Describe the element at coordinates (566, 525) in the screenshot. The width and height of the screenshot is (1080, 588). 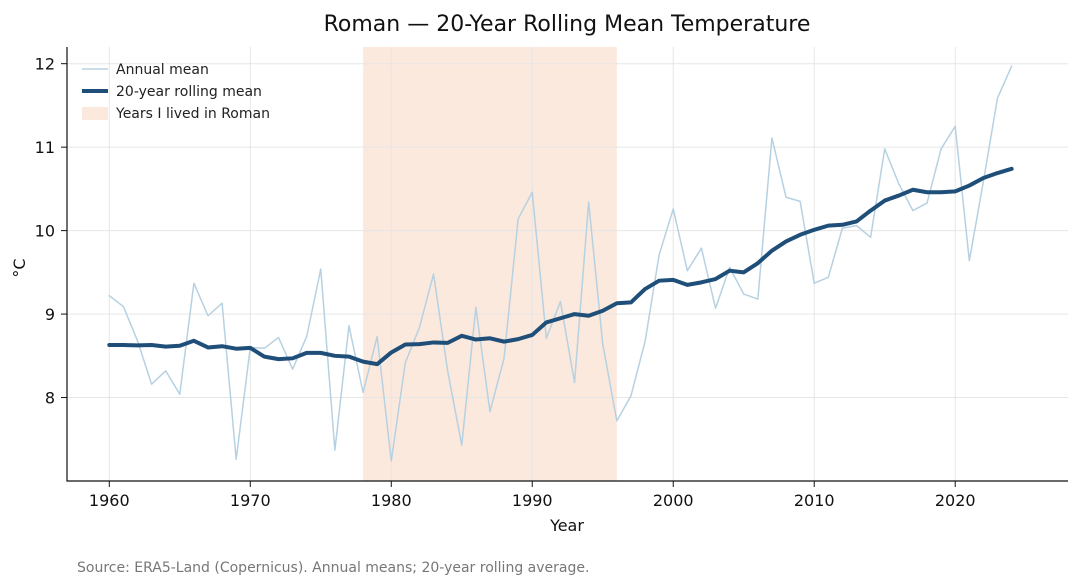
I see `x-axis-label: Year` at that location.